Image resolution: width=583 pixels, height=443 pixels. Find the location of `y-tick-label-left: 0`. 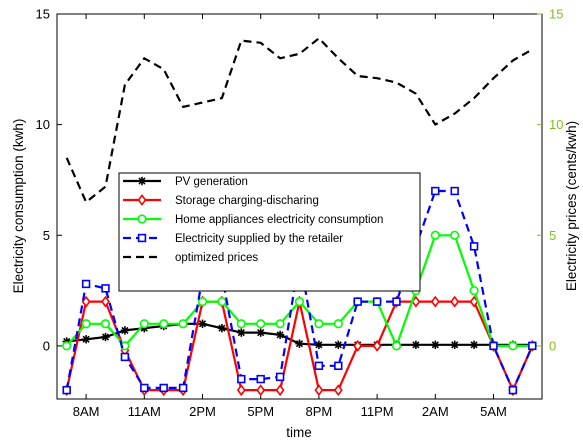

y-tick-label-left: 0 is located at coordinates (46, 345).